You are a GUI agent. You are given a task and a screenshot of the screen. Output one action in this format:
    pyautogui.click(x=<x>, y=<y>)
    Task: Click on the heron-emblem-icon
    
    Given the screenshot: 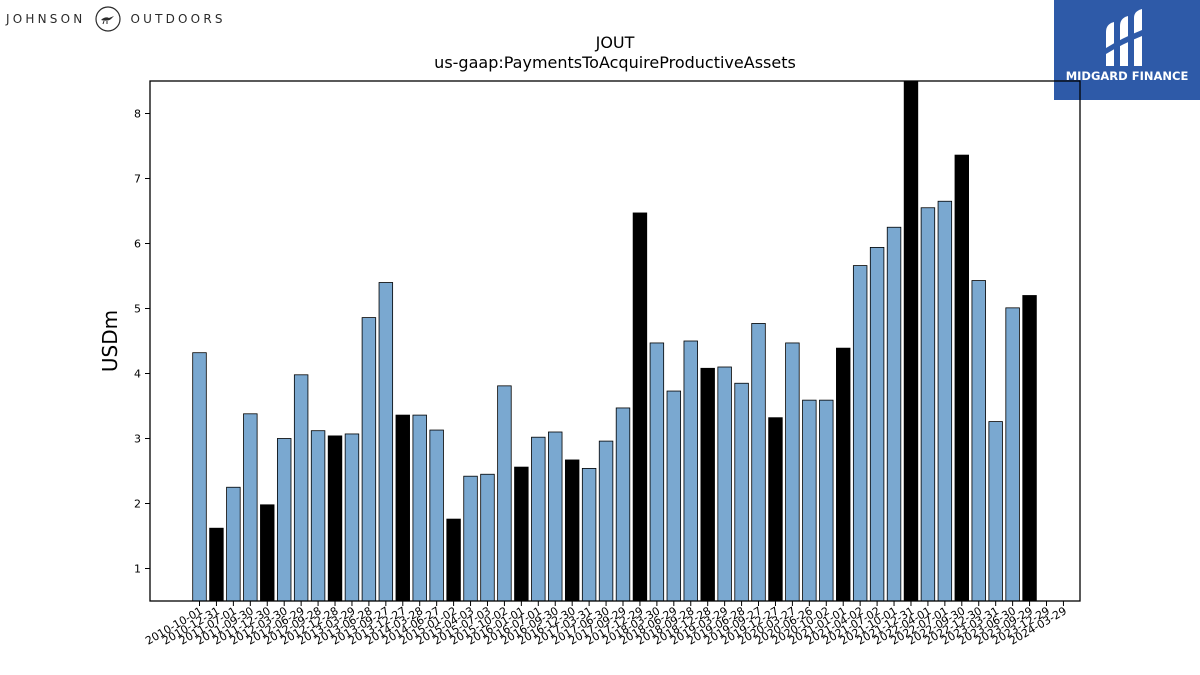 What is the action you would take?
    pyautogui.click(x=108, y=19)
    